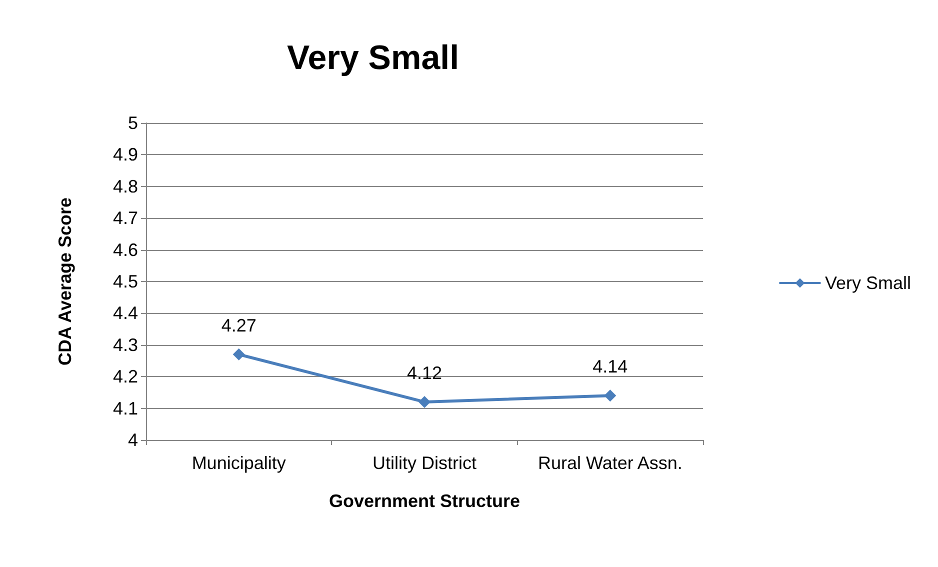 This screenshot has height=567, width=938. I want to click on y-tick-label: 4.1, so click(125, 408).